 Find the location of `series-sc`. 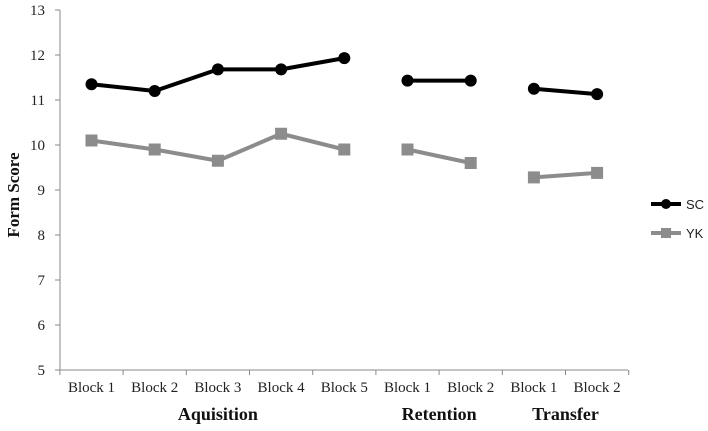

series-sc is located at coordinates (344, 76).